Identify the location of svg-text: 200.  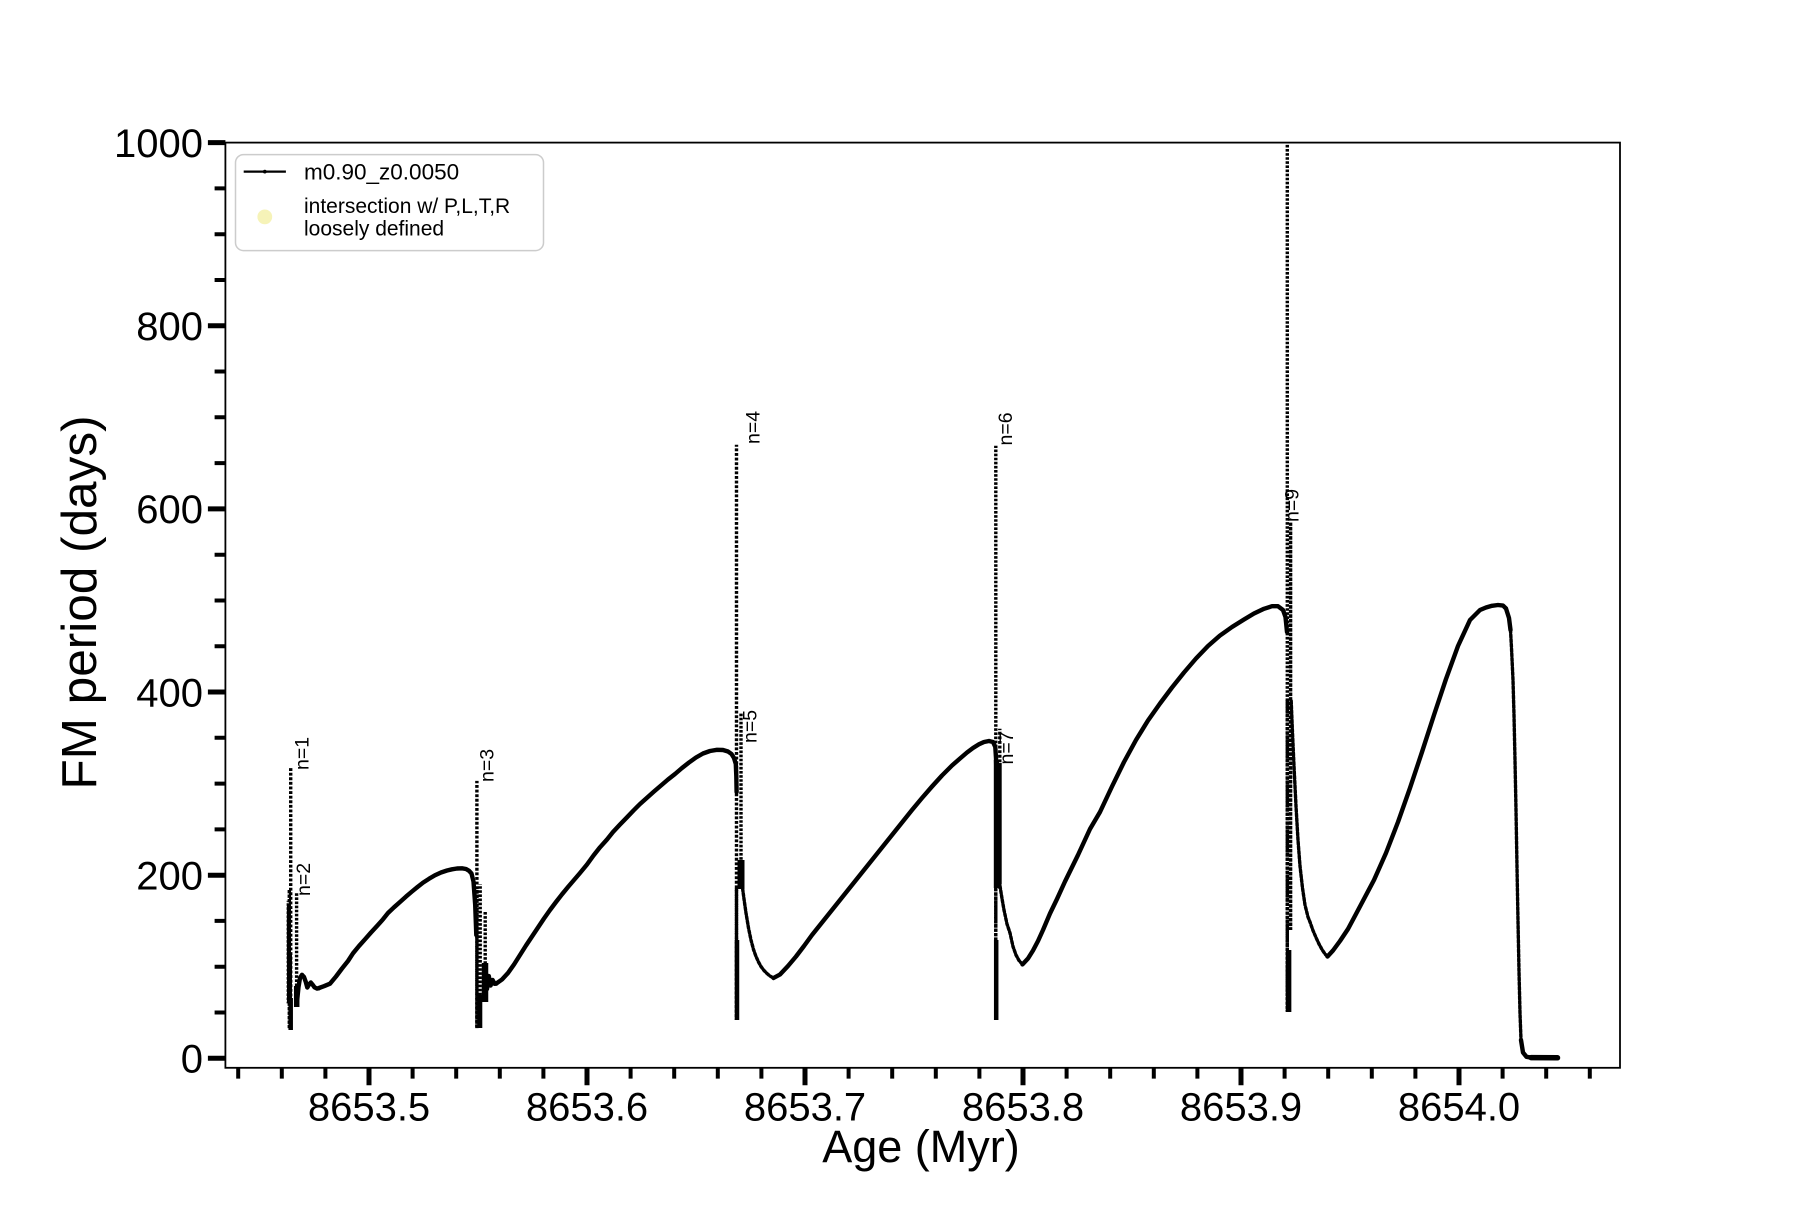
(169, 877).